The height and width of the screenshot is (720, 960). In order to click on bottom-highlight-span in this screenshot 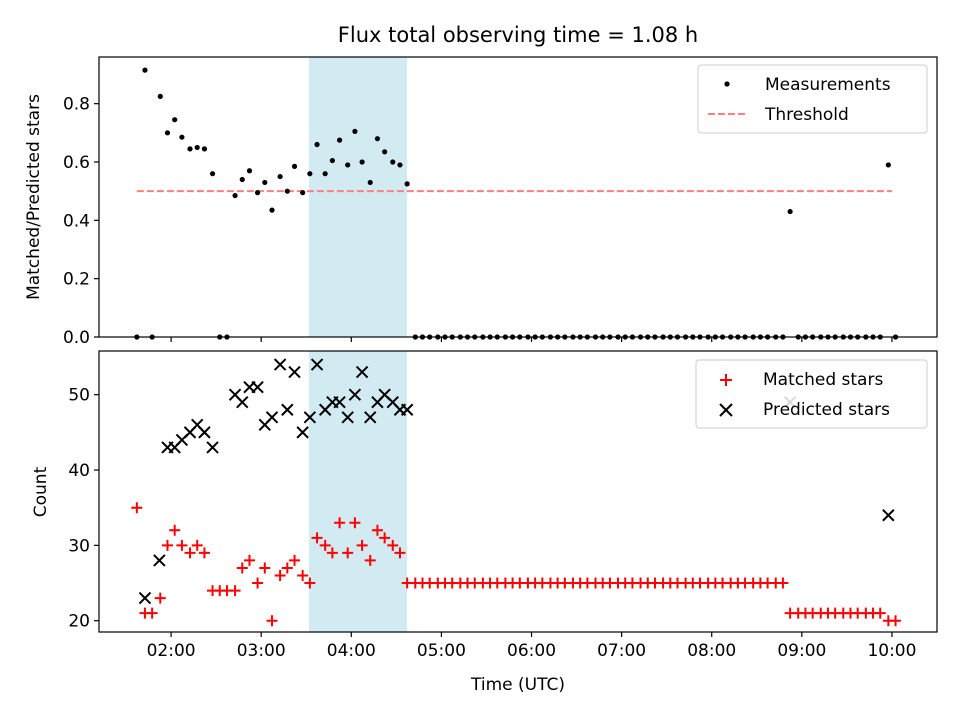, I will do `click(358, 491)`.